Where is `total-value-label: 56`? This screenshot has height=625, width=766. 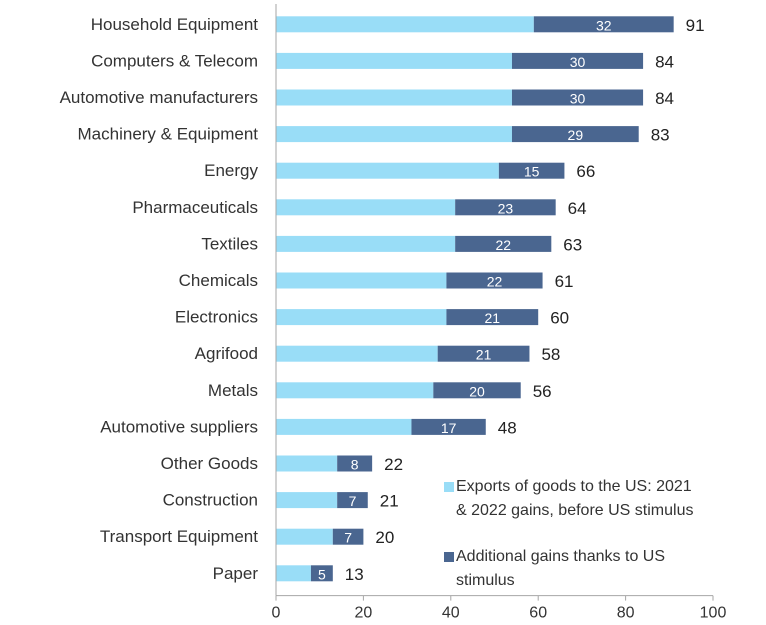
total-value-label: 56 is located at coordinates (542, 391).